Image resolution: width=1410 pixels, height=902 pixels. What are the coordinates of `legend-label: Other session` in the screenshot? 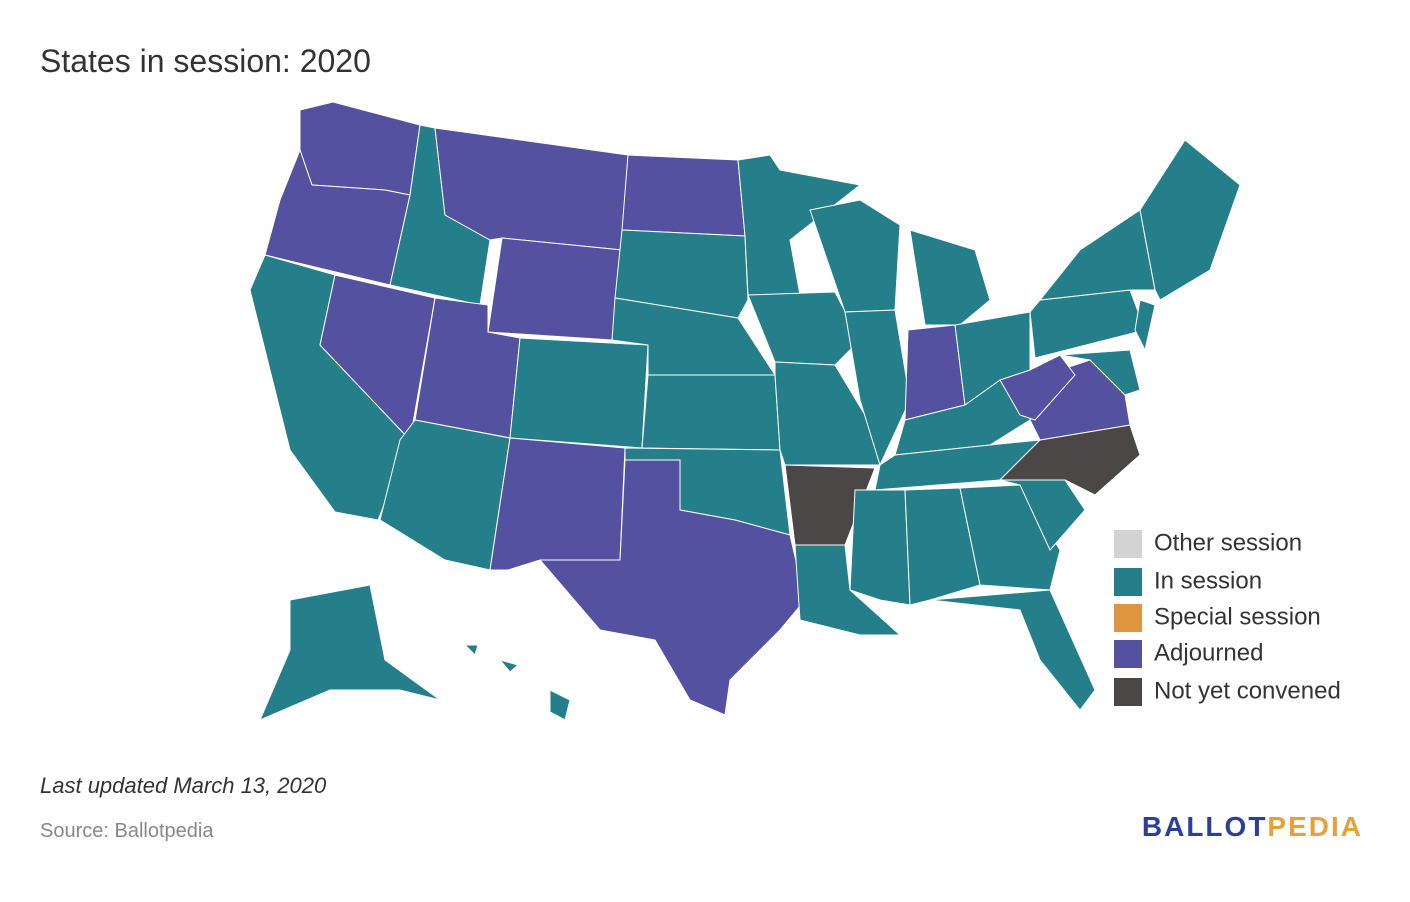 It's located at (1228, 542).